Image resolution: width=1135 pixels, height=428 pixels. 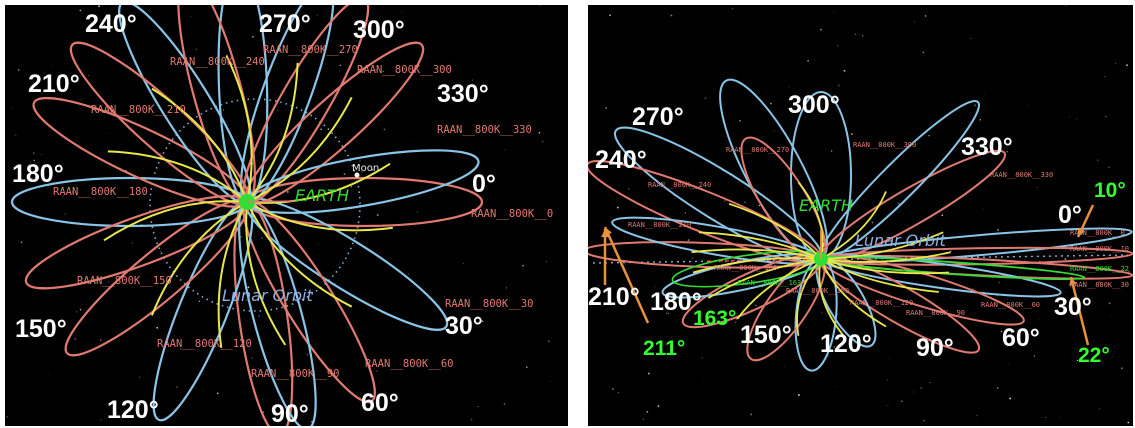 What do you see at coordinates (41, 329) in the screenshot?
I see `angle-label-150: 150°` at bounding box center [41, 329].